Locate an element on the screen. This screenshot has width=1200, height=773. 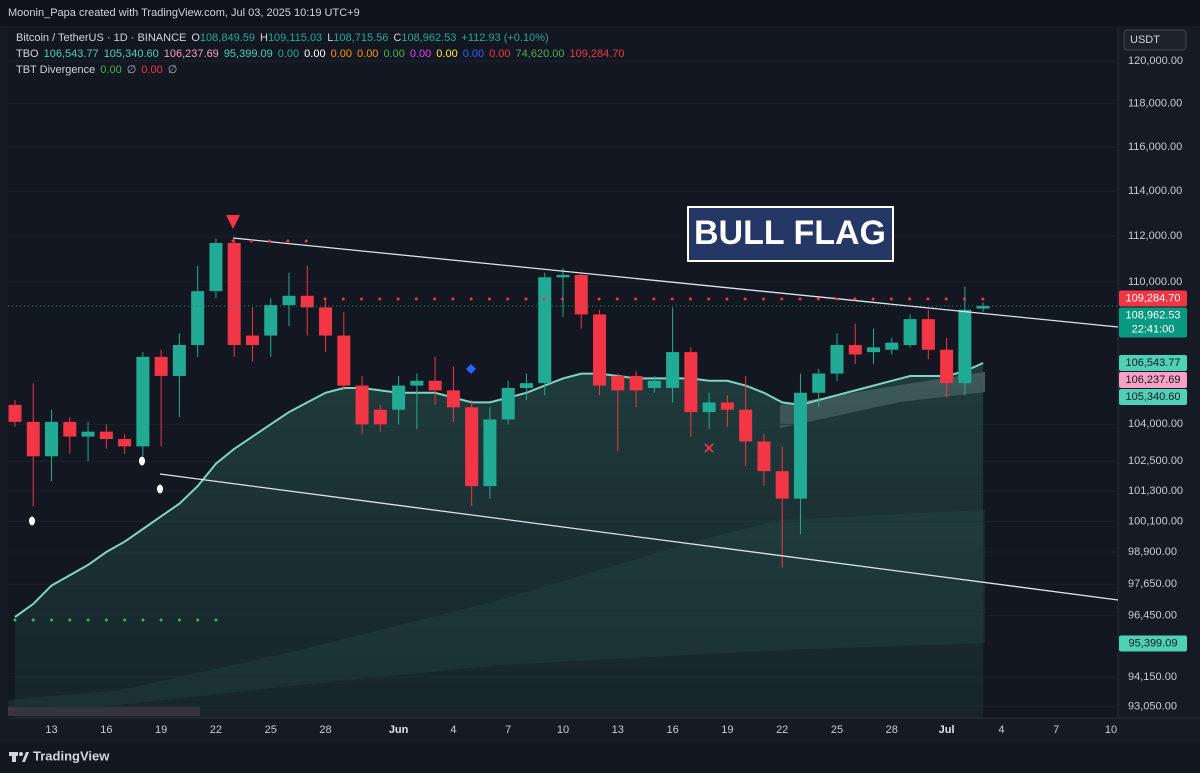
y-tick-label: 120,000.00 is located at coordinates (1155, 61).